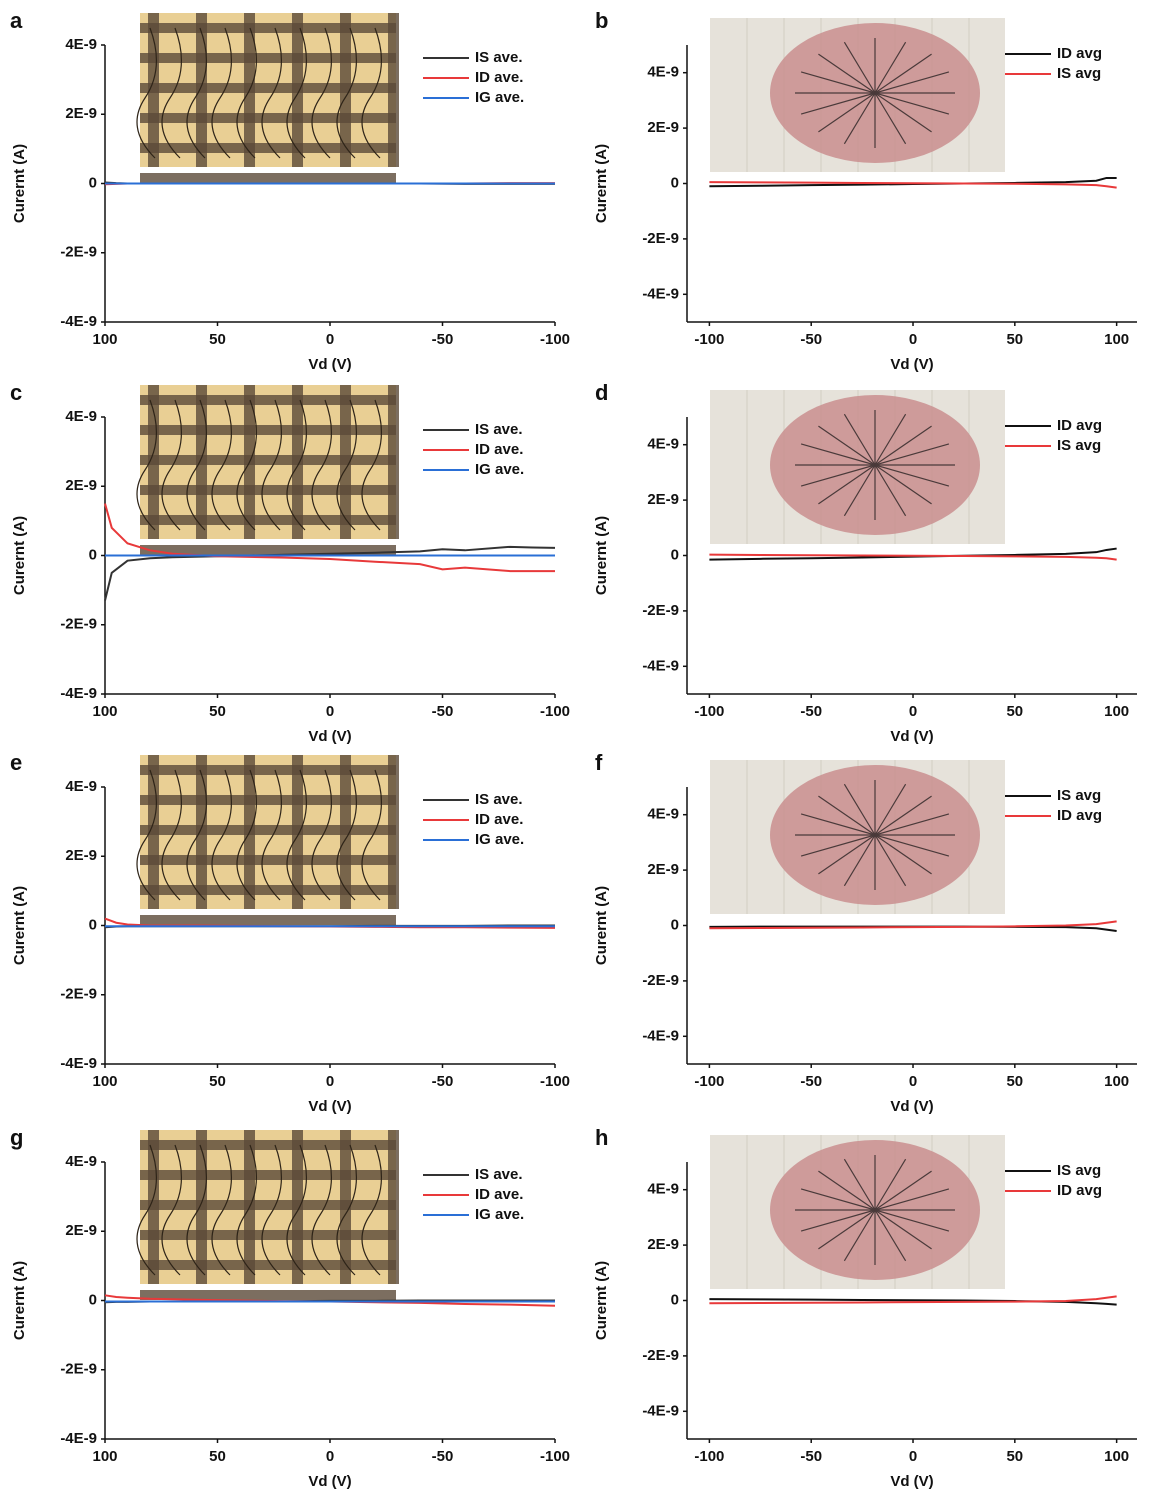  I want to click on panel-label: f, so click(599, 762).